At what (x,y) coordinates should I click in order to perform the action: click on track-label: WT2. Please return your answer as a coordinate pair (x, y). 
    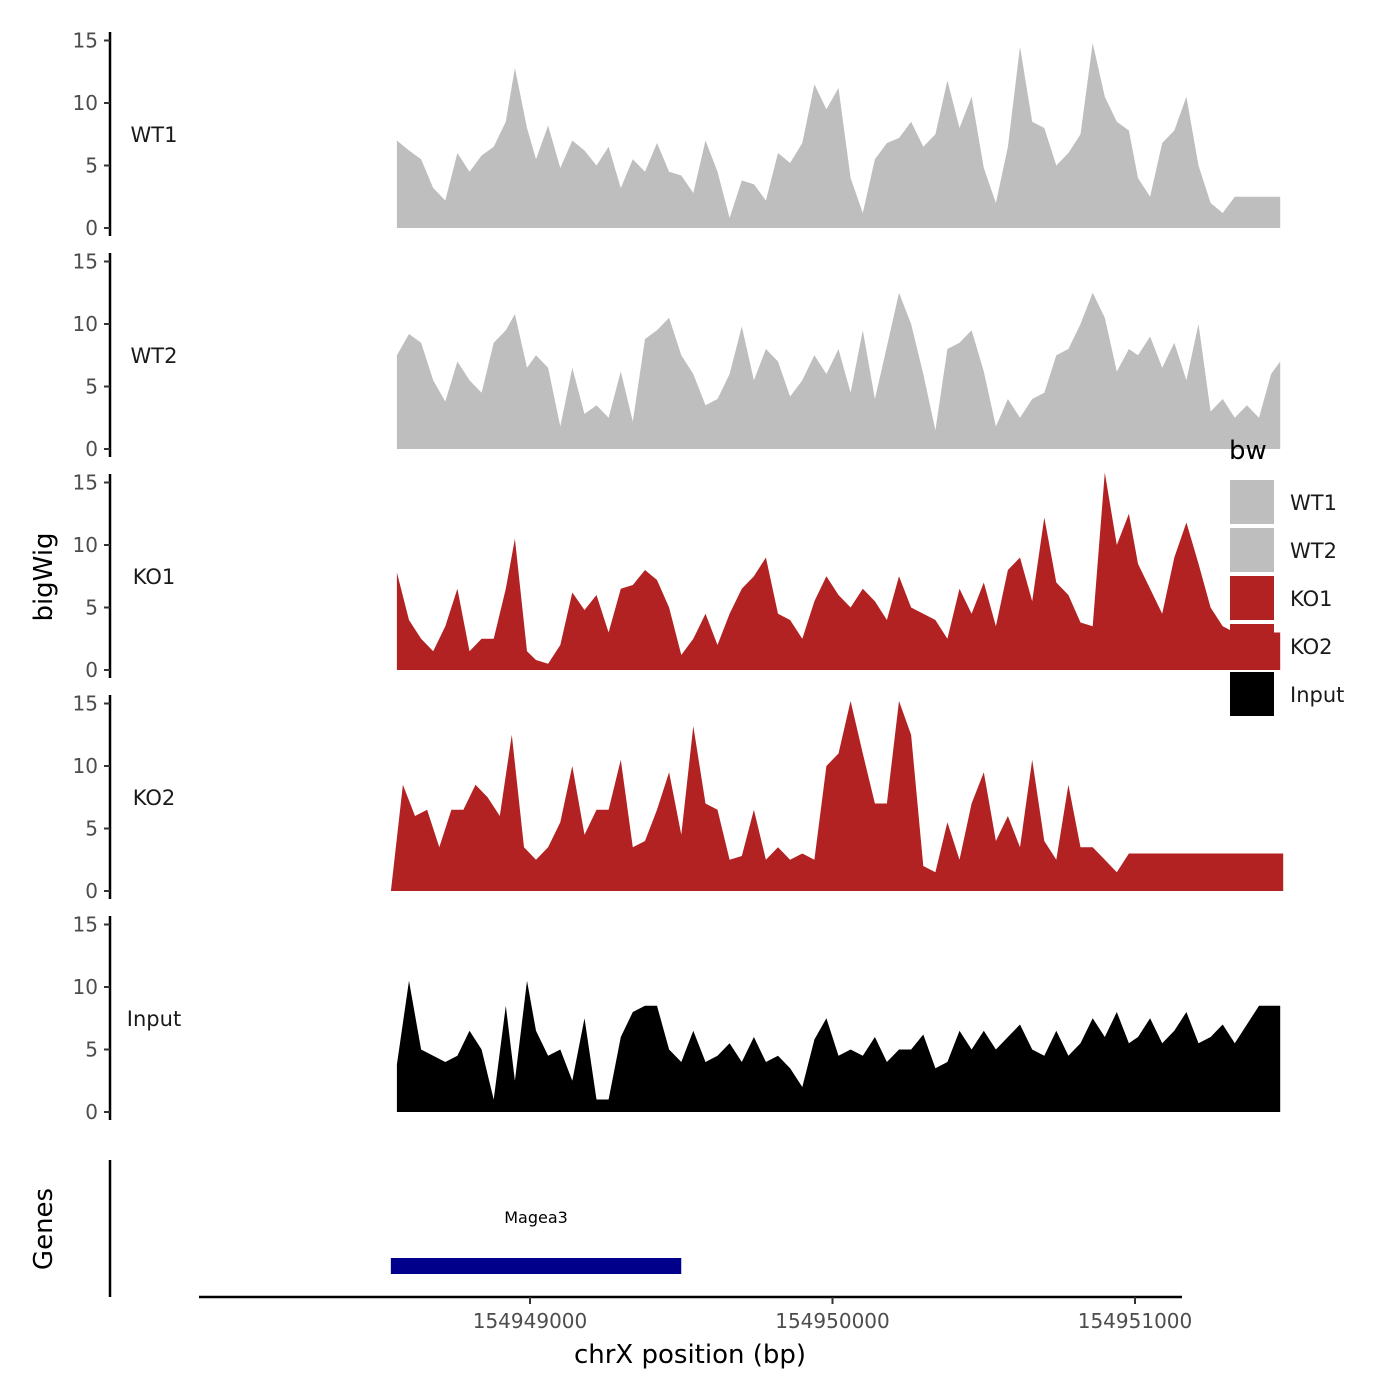
    Looking at the image, I should click on (154, 356).